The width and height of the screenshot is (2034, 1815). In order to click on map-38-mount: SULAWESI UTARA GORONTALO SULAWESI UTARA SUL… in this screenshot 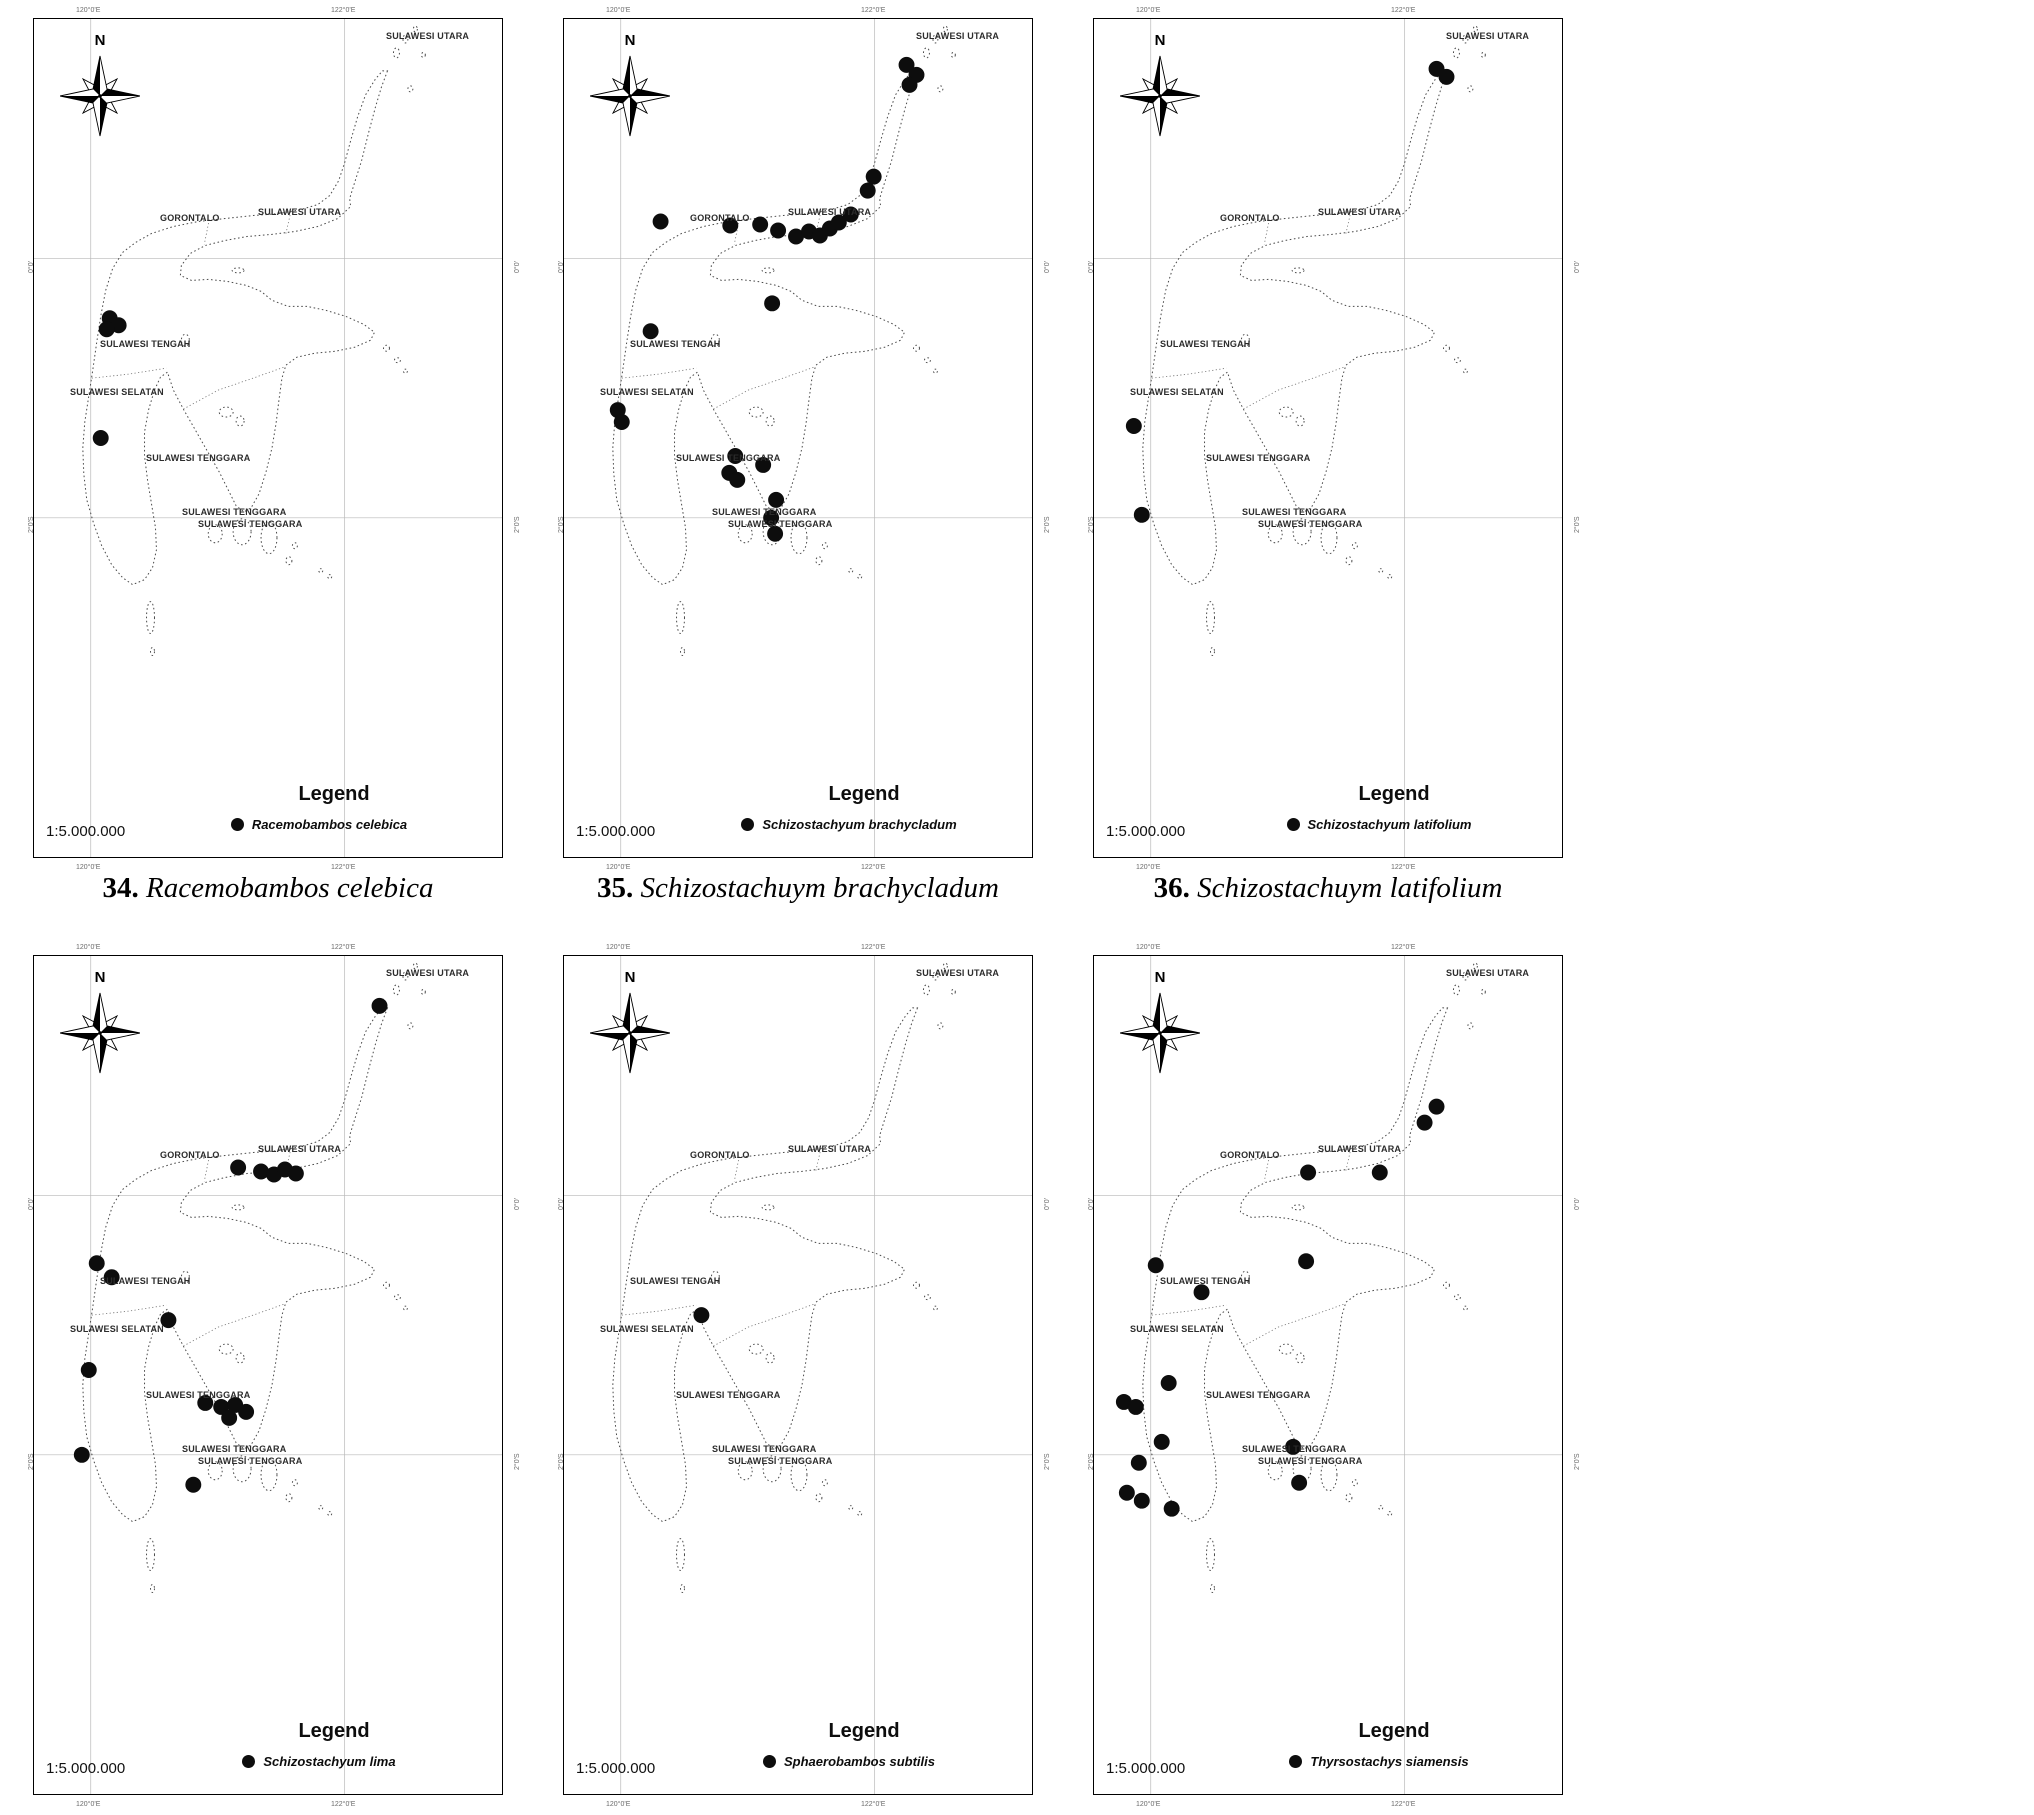, I will do `click(804, 1376)`.